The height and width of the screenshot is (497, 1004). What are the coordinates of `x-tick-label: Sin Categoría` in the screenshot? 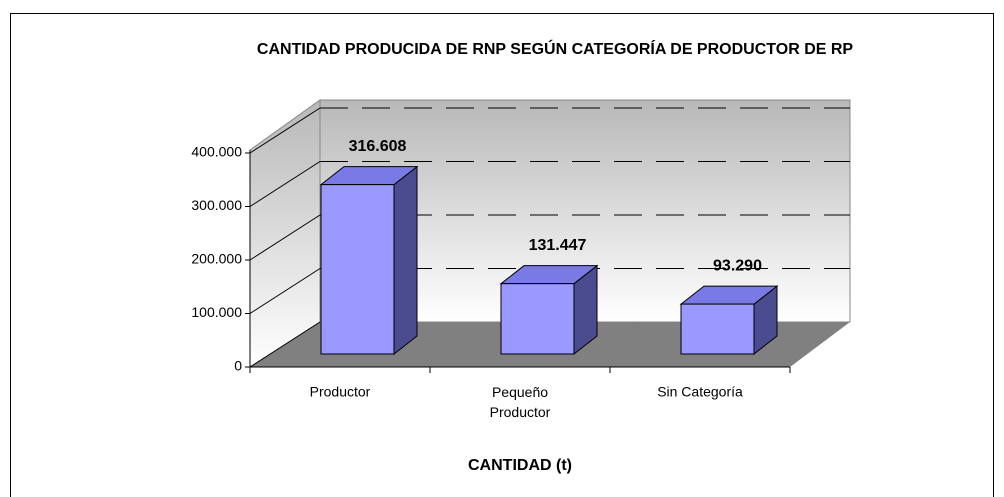 It's located at (700, 392).